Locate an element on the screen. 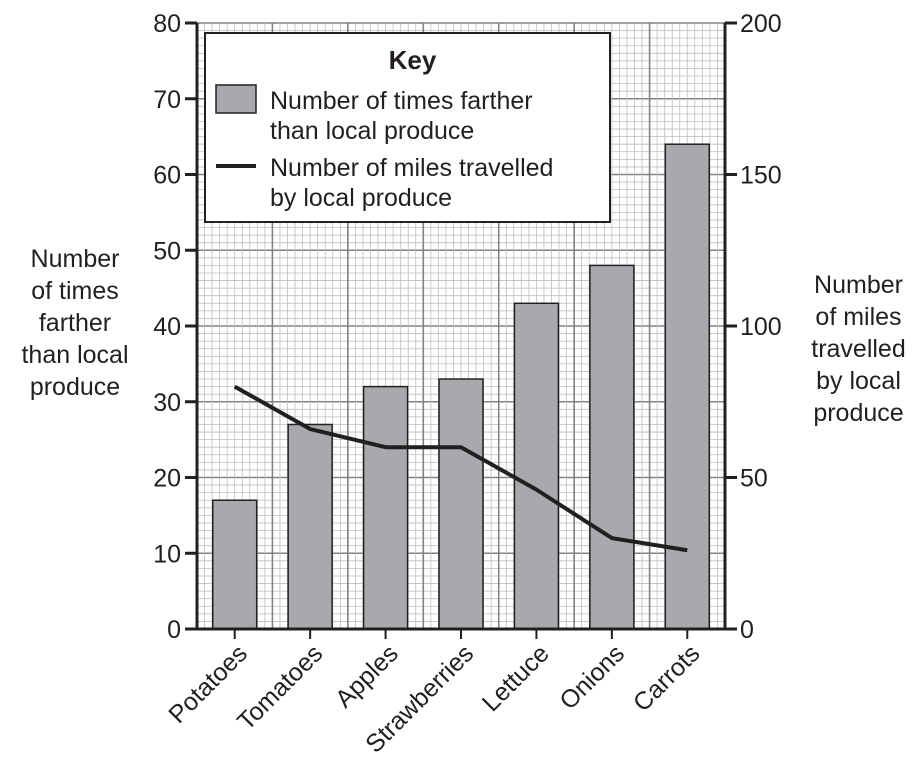 This screenshot has width=921, height=761. miles-line-path is located at coordinates (460, 468).